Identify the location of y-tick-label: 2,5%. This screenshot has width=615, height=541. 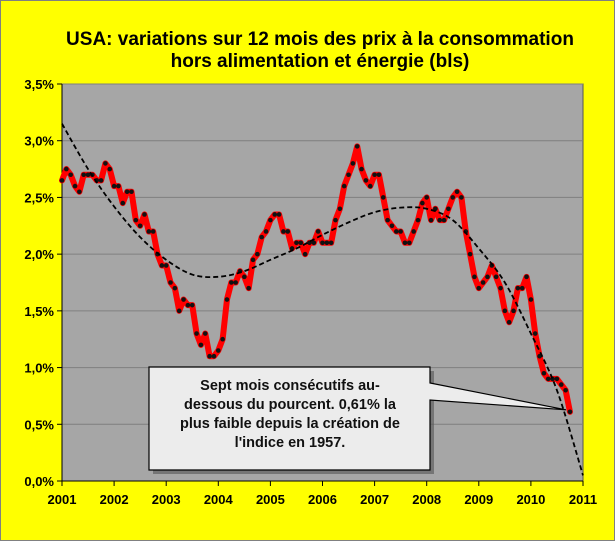
(39, 197).